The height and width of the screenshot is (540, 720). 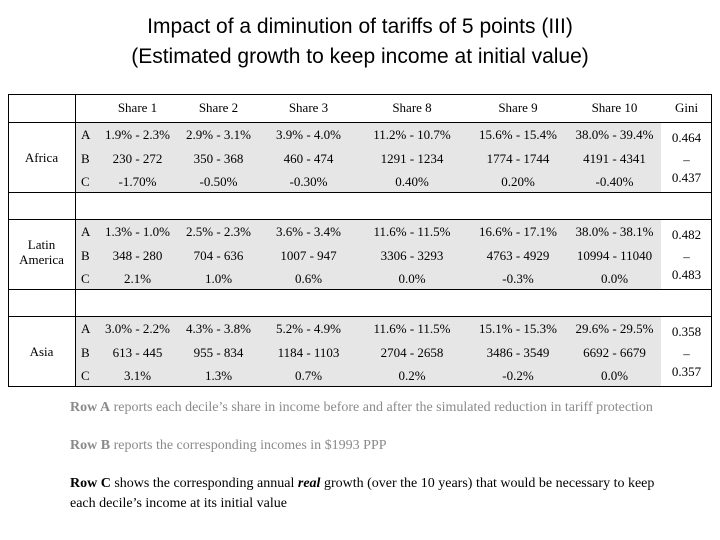 What do you see at coordinates (412, 107) in the screenshot?
I see `header-share-8: Share 8` at bounding box center [412, 107].